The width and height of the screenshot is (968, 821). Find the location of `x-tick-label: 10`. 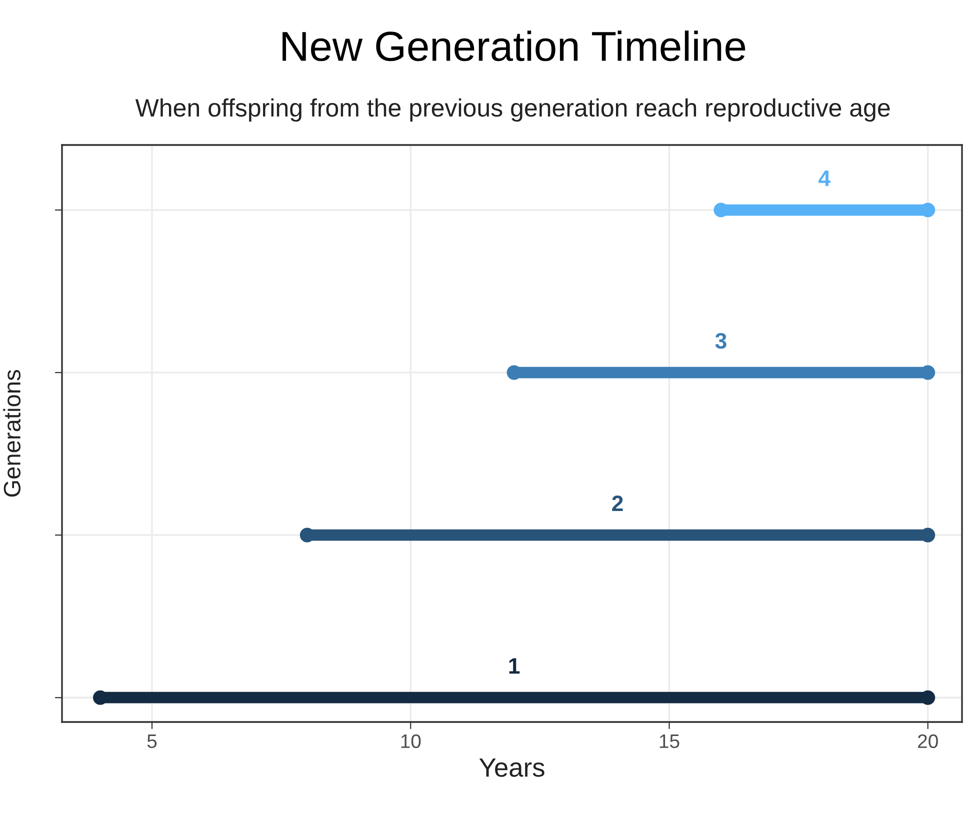

x-tick-label: 10 is located at coordinates (411, 741).